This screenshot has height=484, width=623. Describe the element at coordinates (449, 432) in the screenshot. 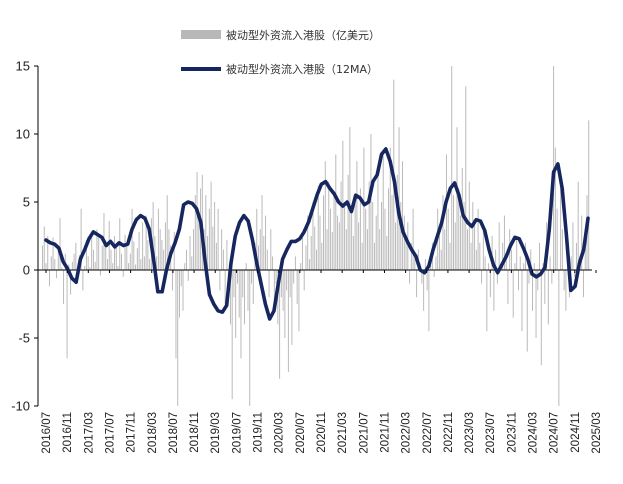

I see `x-tick-label: 2022/11` at that location.